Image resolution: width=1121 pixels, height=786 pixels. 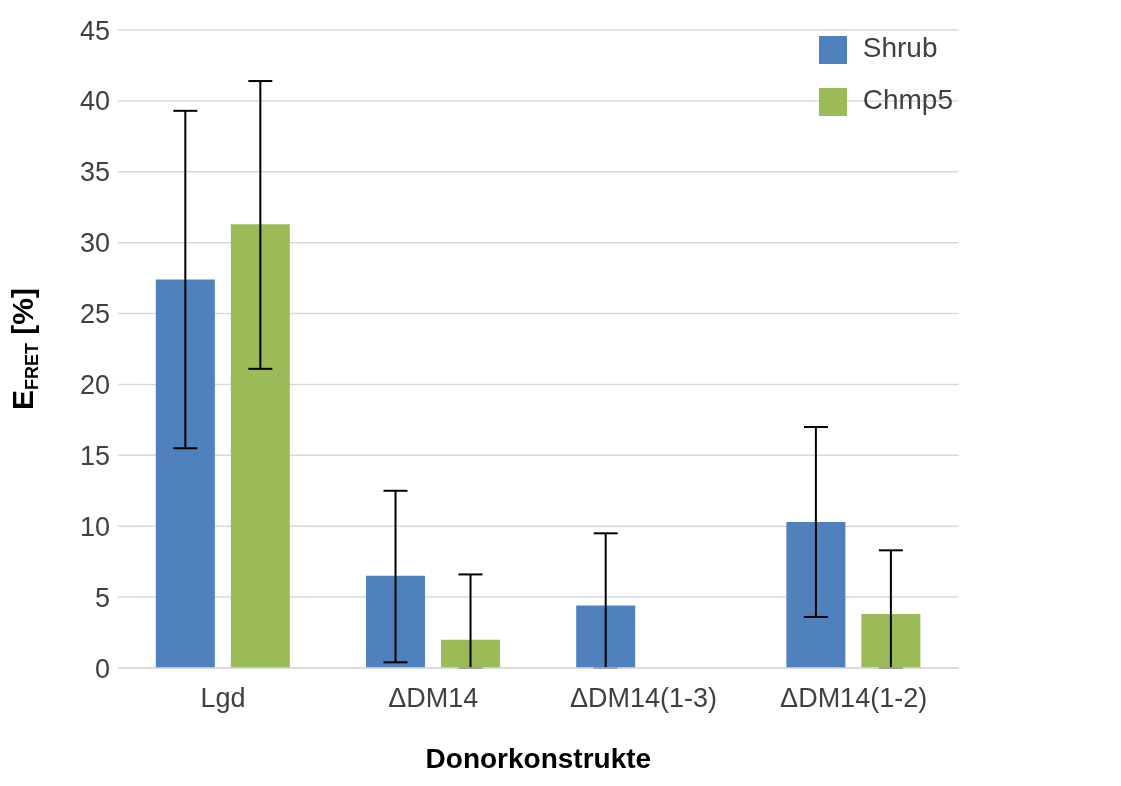 What do you see at coordinates (94, 30) in the screenshot?
I see `y-tick-label: 45` at bounding box center [94, 30].